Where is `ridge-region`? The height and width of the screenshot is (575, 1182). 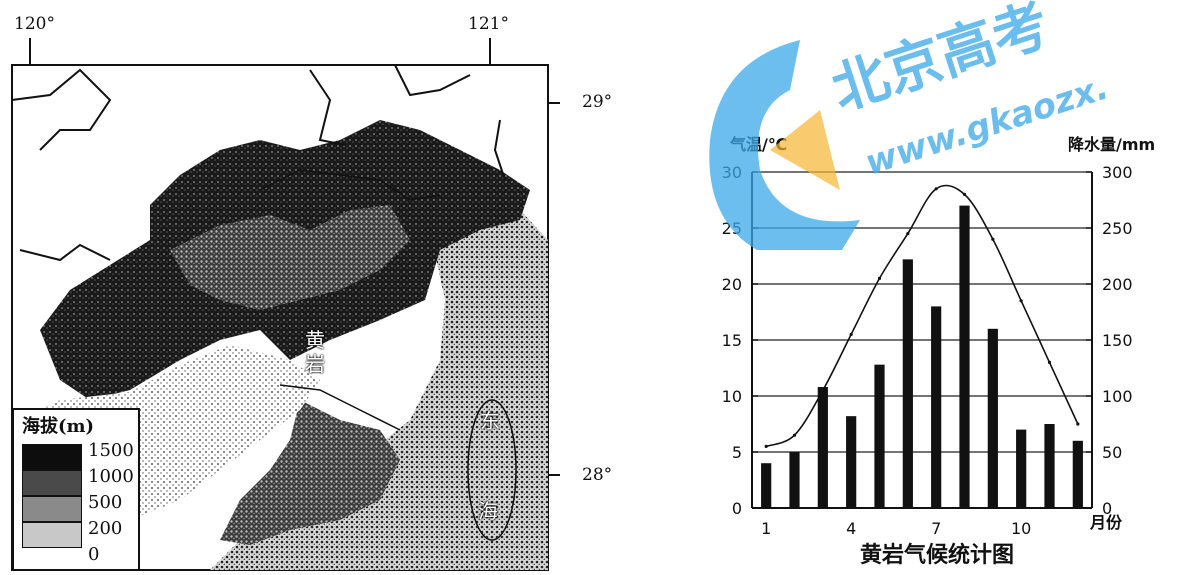
ridge-region is located at coordinates (290, 257).